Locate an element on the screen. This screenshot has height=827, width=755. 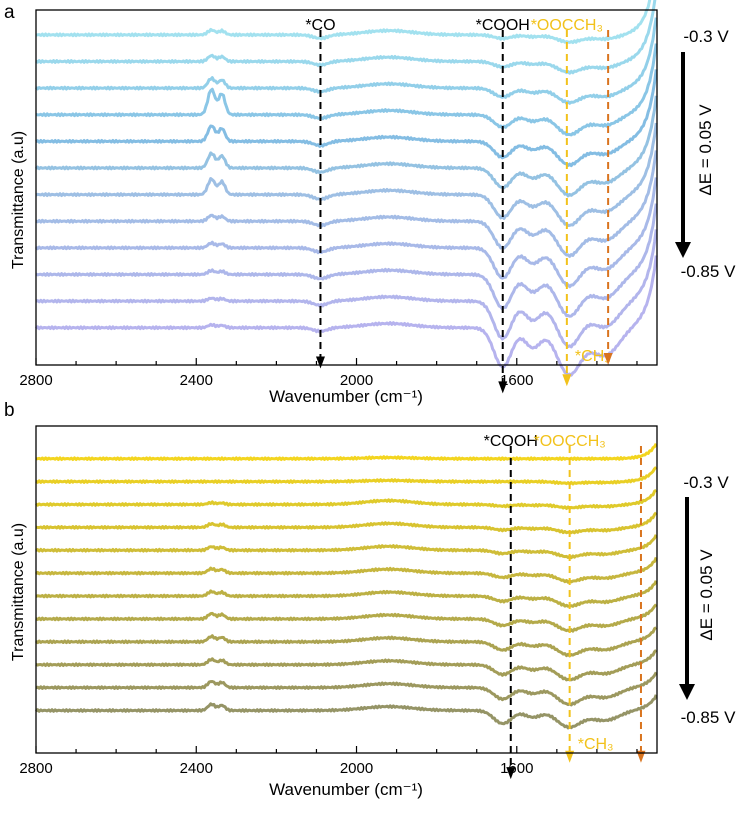
panel-b-annotations: *COOH*OOCCH₃ *CH₃ is located at coordinates (565, 606).